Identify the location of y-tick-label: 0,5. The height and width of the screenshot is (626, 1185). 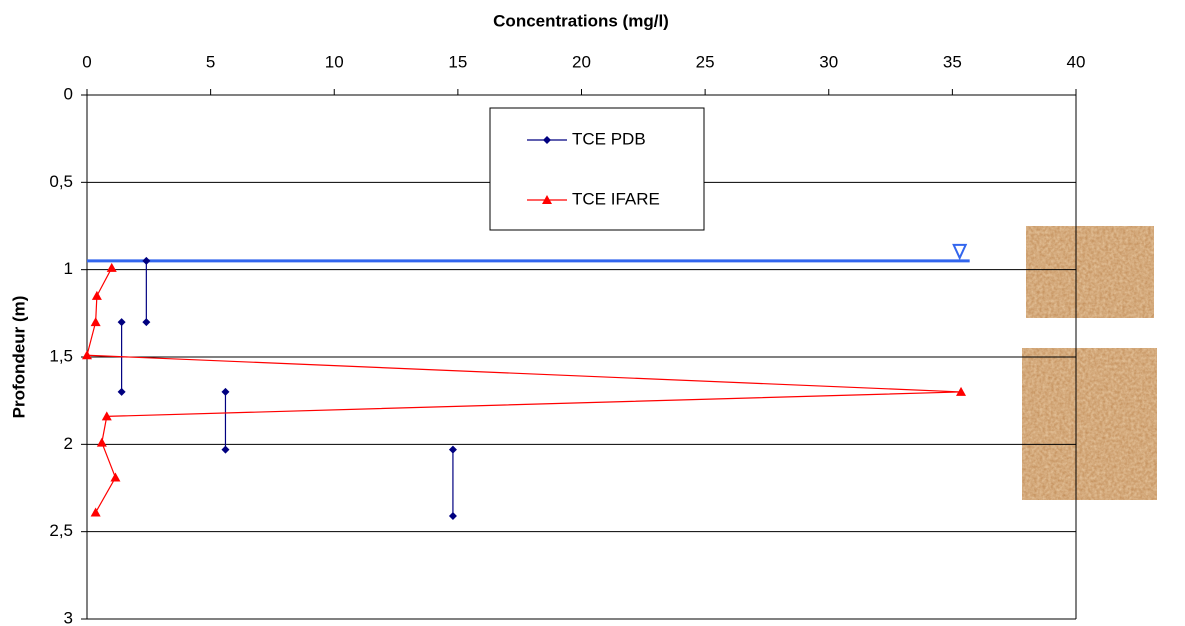
(61, 181).